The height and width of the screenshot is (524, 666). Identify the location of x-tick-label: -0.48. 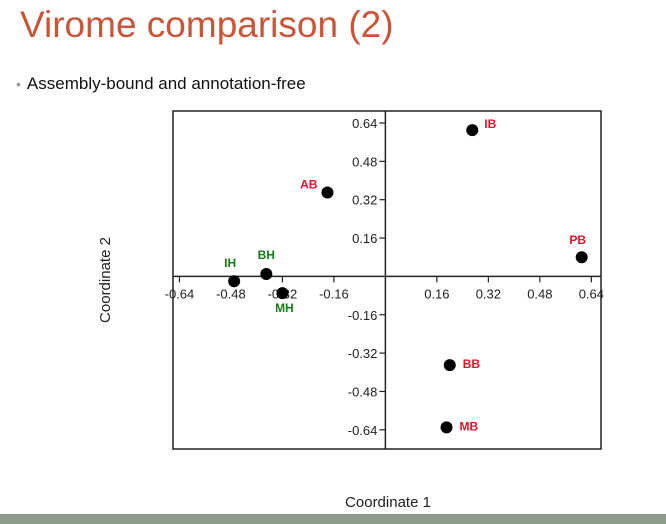
(231, 293).